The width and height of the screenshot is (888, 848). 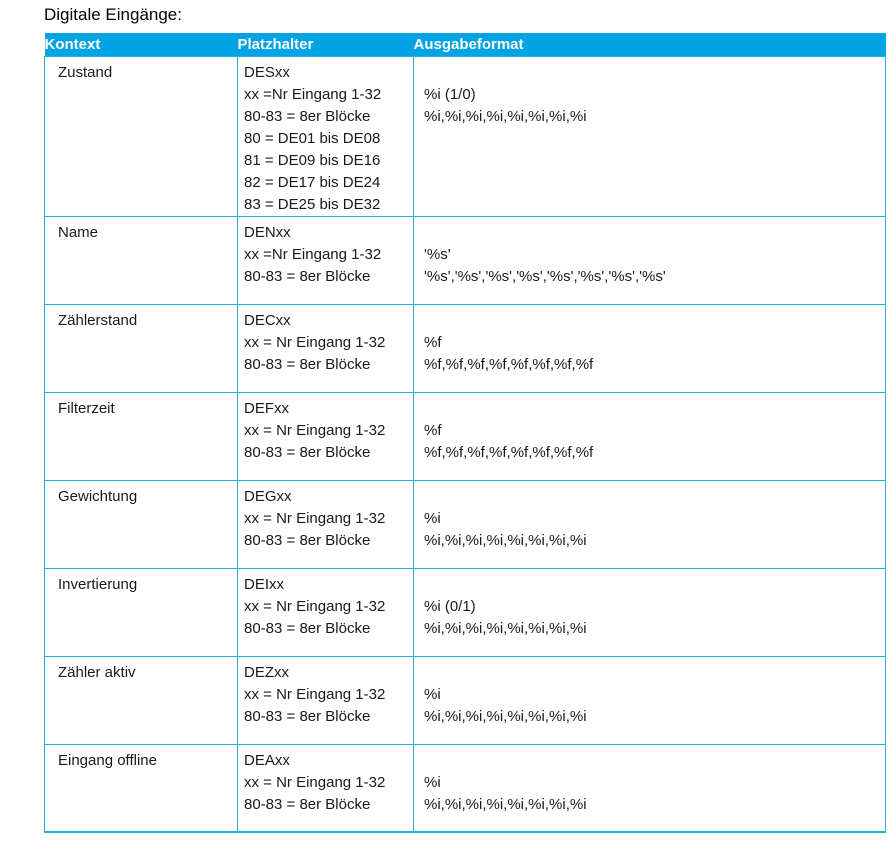 I want to click on cell-kontext: Gewichtung, so click(x=141, y=524).